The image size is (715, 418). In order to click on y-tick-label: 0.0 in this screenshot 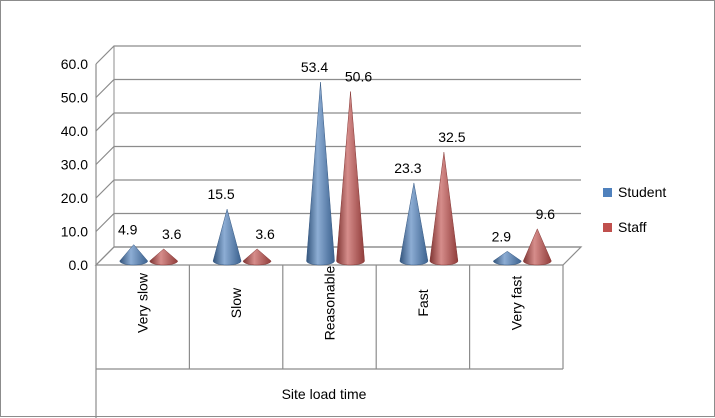, I will do `click(79, 265)`.